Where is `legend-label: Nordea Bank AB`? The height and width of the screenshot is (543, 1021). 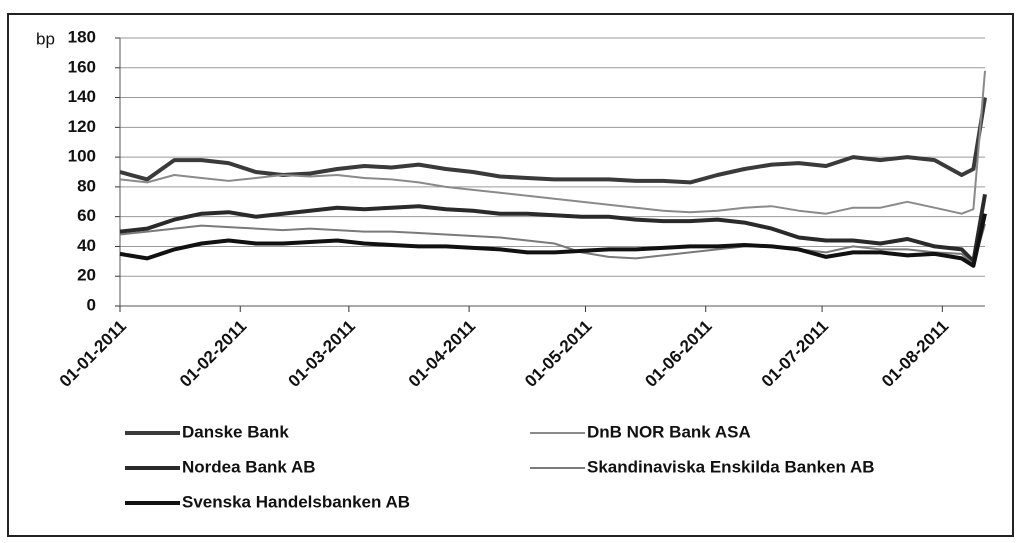 legend-label: Nordea Bank AB is located at coordinates (249, 466).